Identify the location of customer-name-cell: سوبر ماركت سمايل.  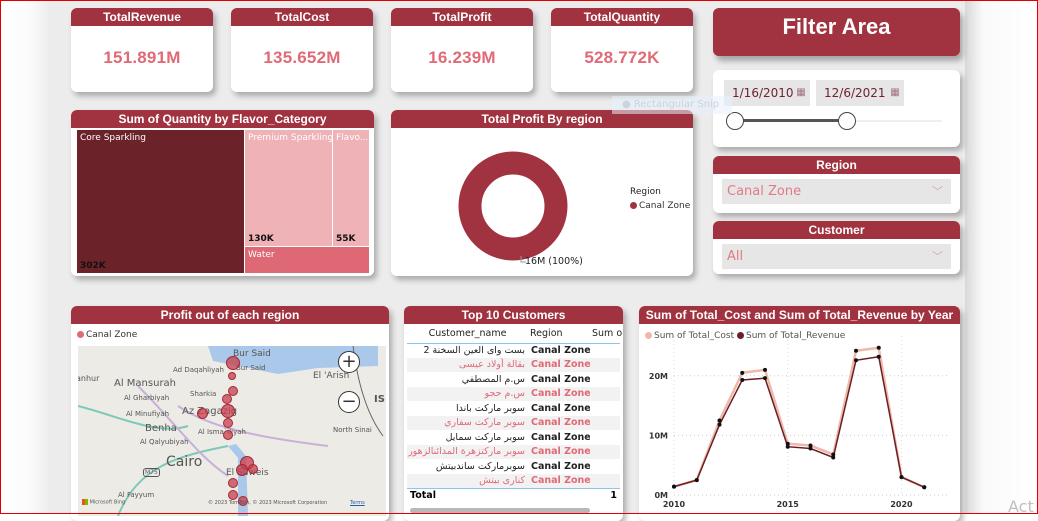
(467, 437).